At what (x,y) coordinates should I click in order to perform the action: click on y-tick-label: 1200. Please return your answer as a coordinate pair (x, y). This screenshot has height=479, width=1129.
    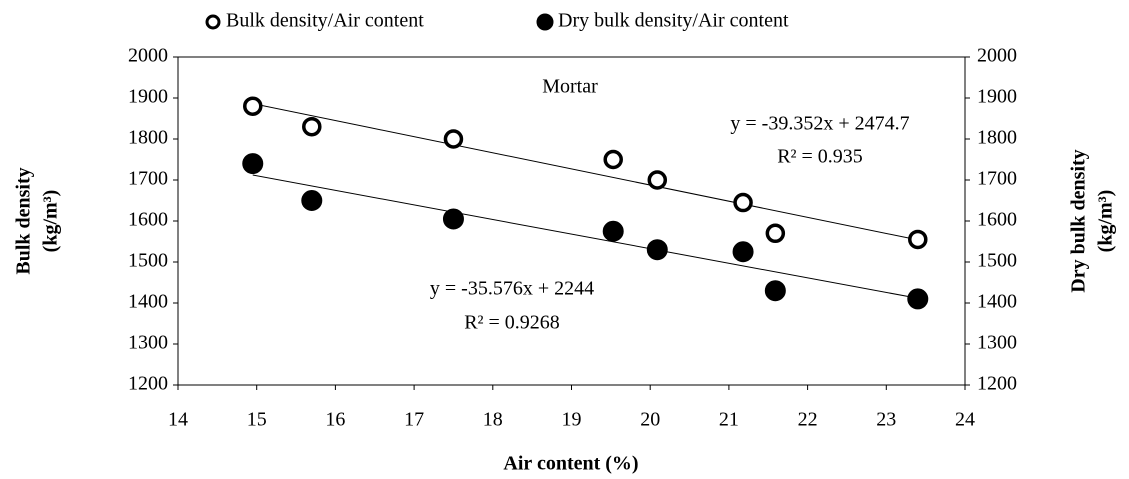
    Looking at the image, I should click on (148, 384).